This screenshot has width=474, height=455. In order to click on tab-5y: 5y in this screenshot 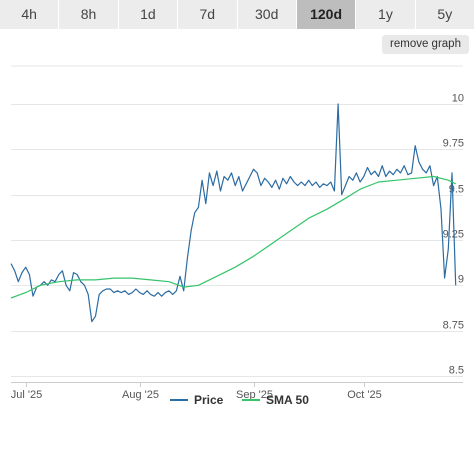, I will do `click(445, 14)`.